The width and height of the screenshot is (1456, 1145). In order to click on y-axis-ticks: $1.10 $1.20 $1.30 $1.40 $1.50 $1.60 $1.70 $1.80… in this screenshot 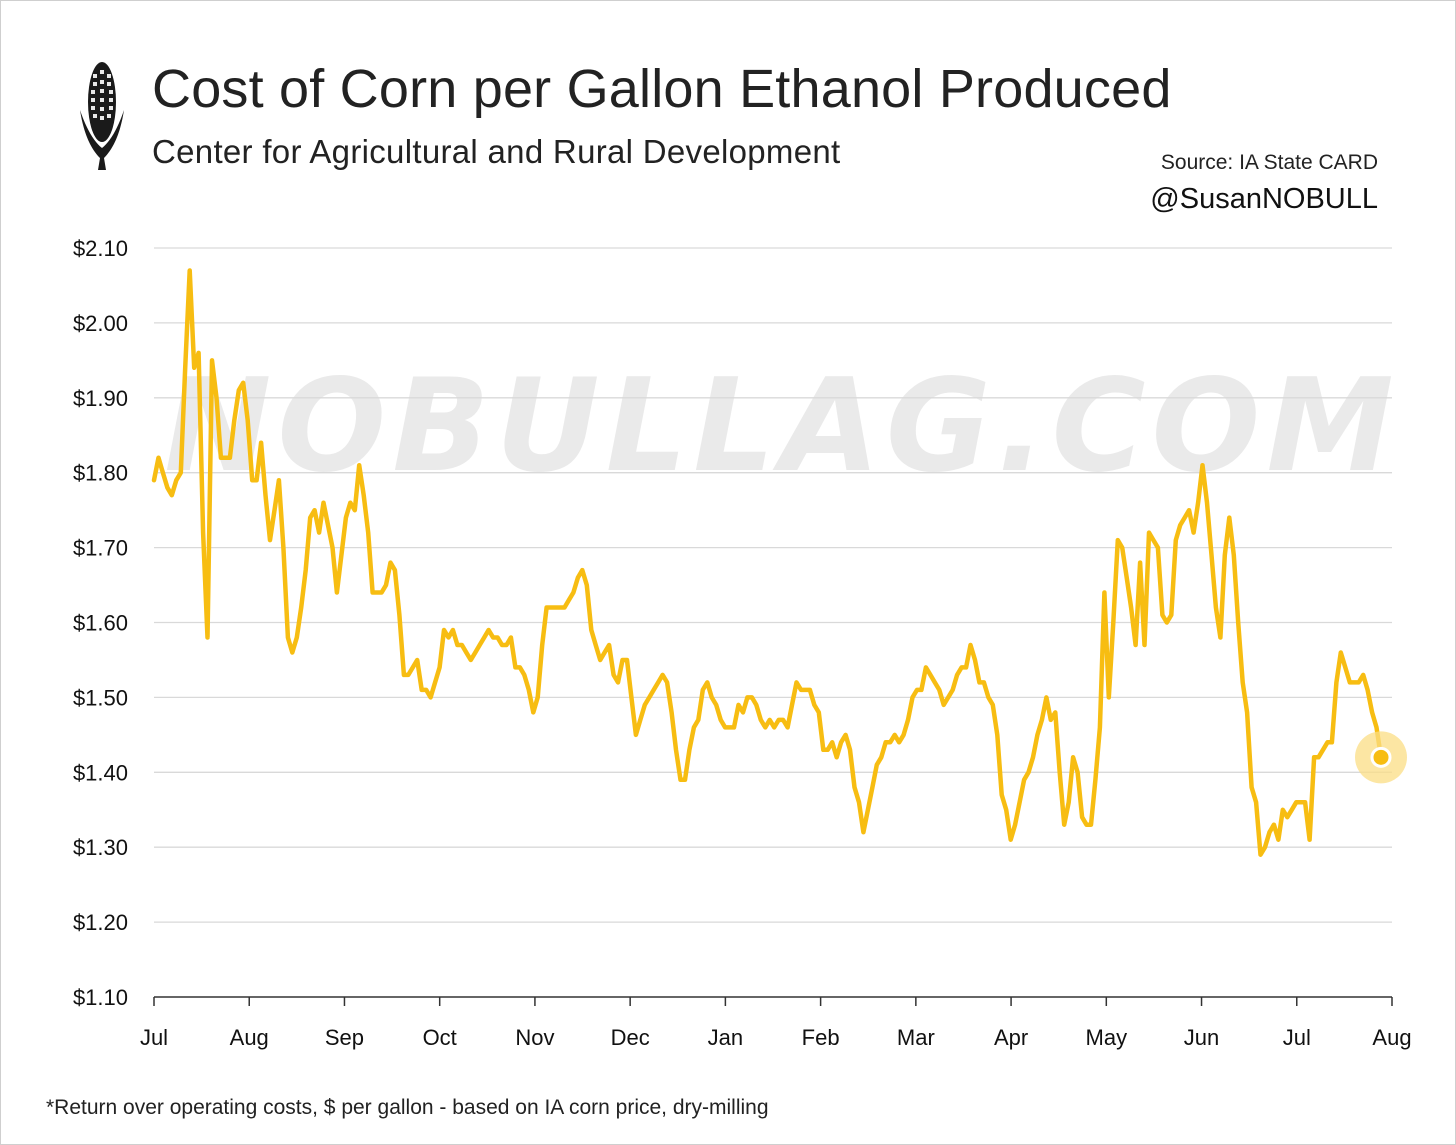, I will do `click(100, 623)`.